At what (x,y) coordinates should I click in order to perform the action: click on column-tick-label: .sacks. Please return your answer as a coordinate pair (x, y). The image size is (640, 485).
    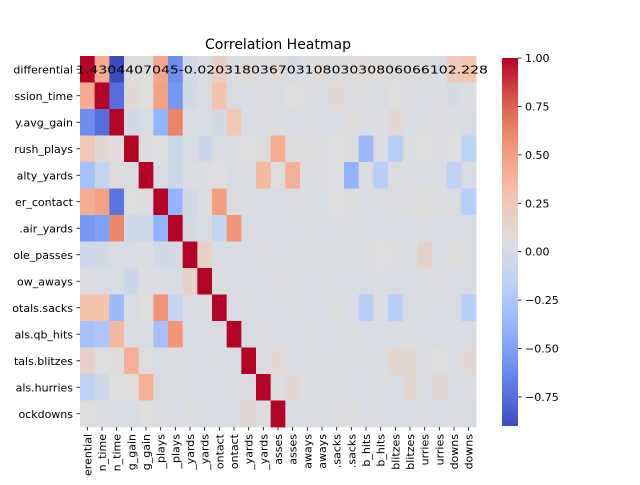
    Looking at the image, I should click on (337, 451).